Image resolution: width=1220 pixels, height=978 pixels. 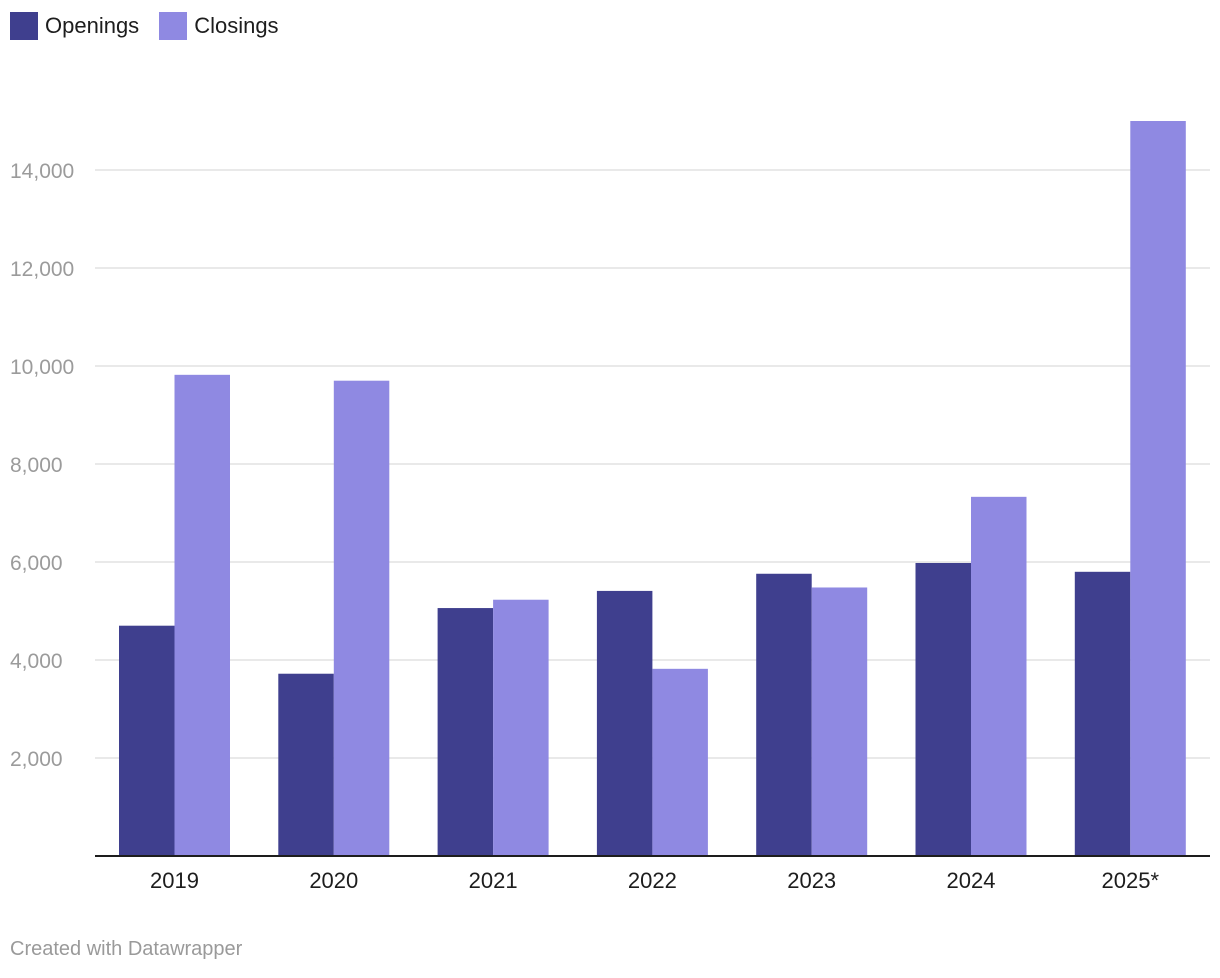 What do you see at coordinates (36, 661) in the screenshot?
I see `y-tick-label: 4,000` at bounding box center [36, 661].